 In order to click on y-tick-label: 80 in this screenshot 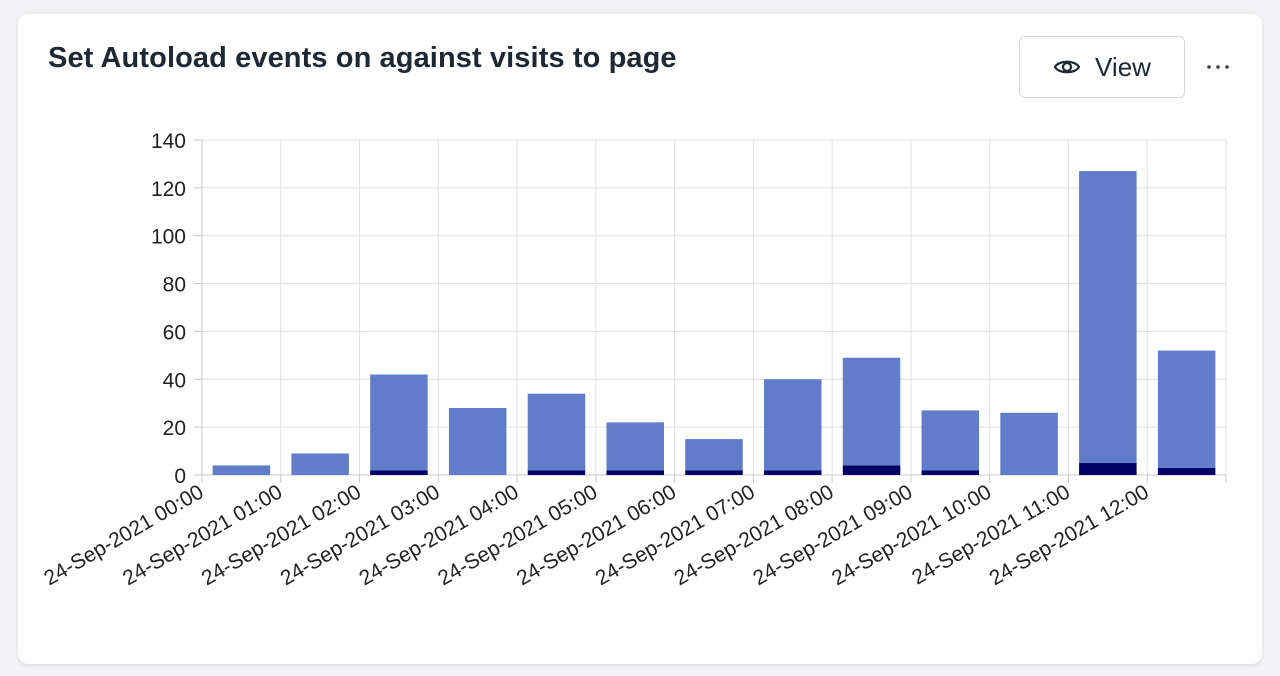, I will do `click(174, 285)`.